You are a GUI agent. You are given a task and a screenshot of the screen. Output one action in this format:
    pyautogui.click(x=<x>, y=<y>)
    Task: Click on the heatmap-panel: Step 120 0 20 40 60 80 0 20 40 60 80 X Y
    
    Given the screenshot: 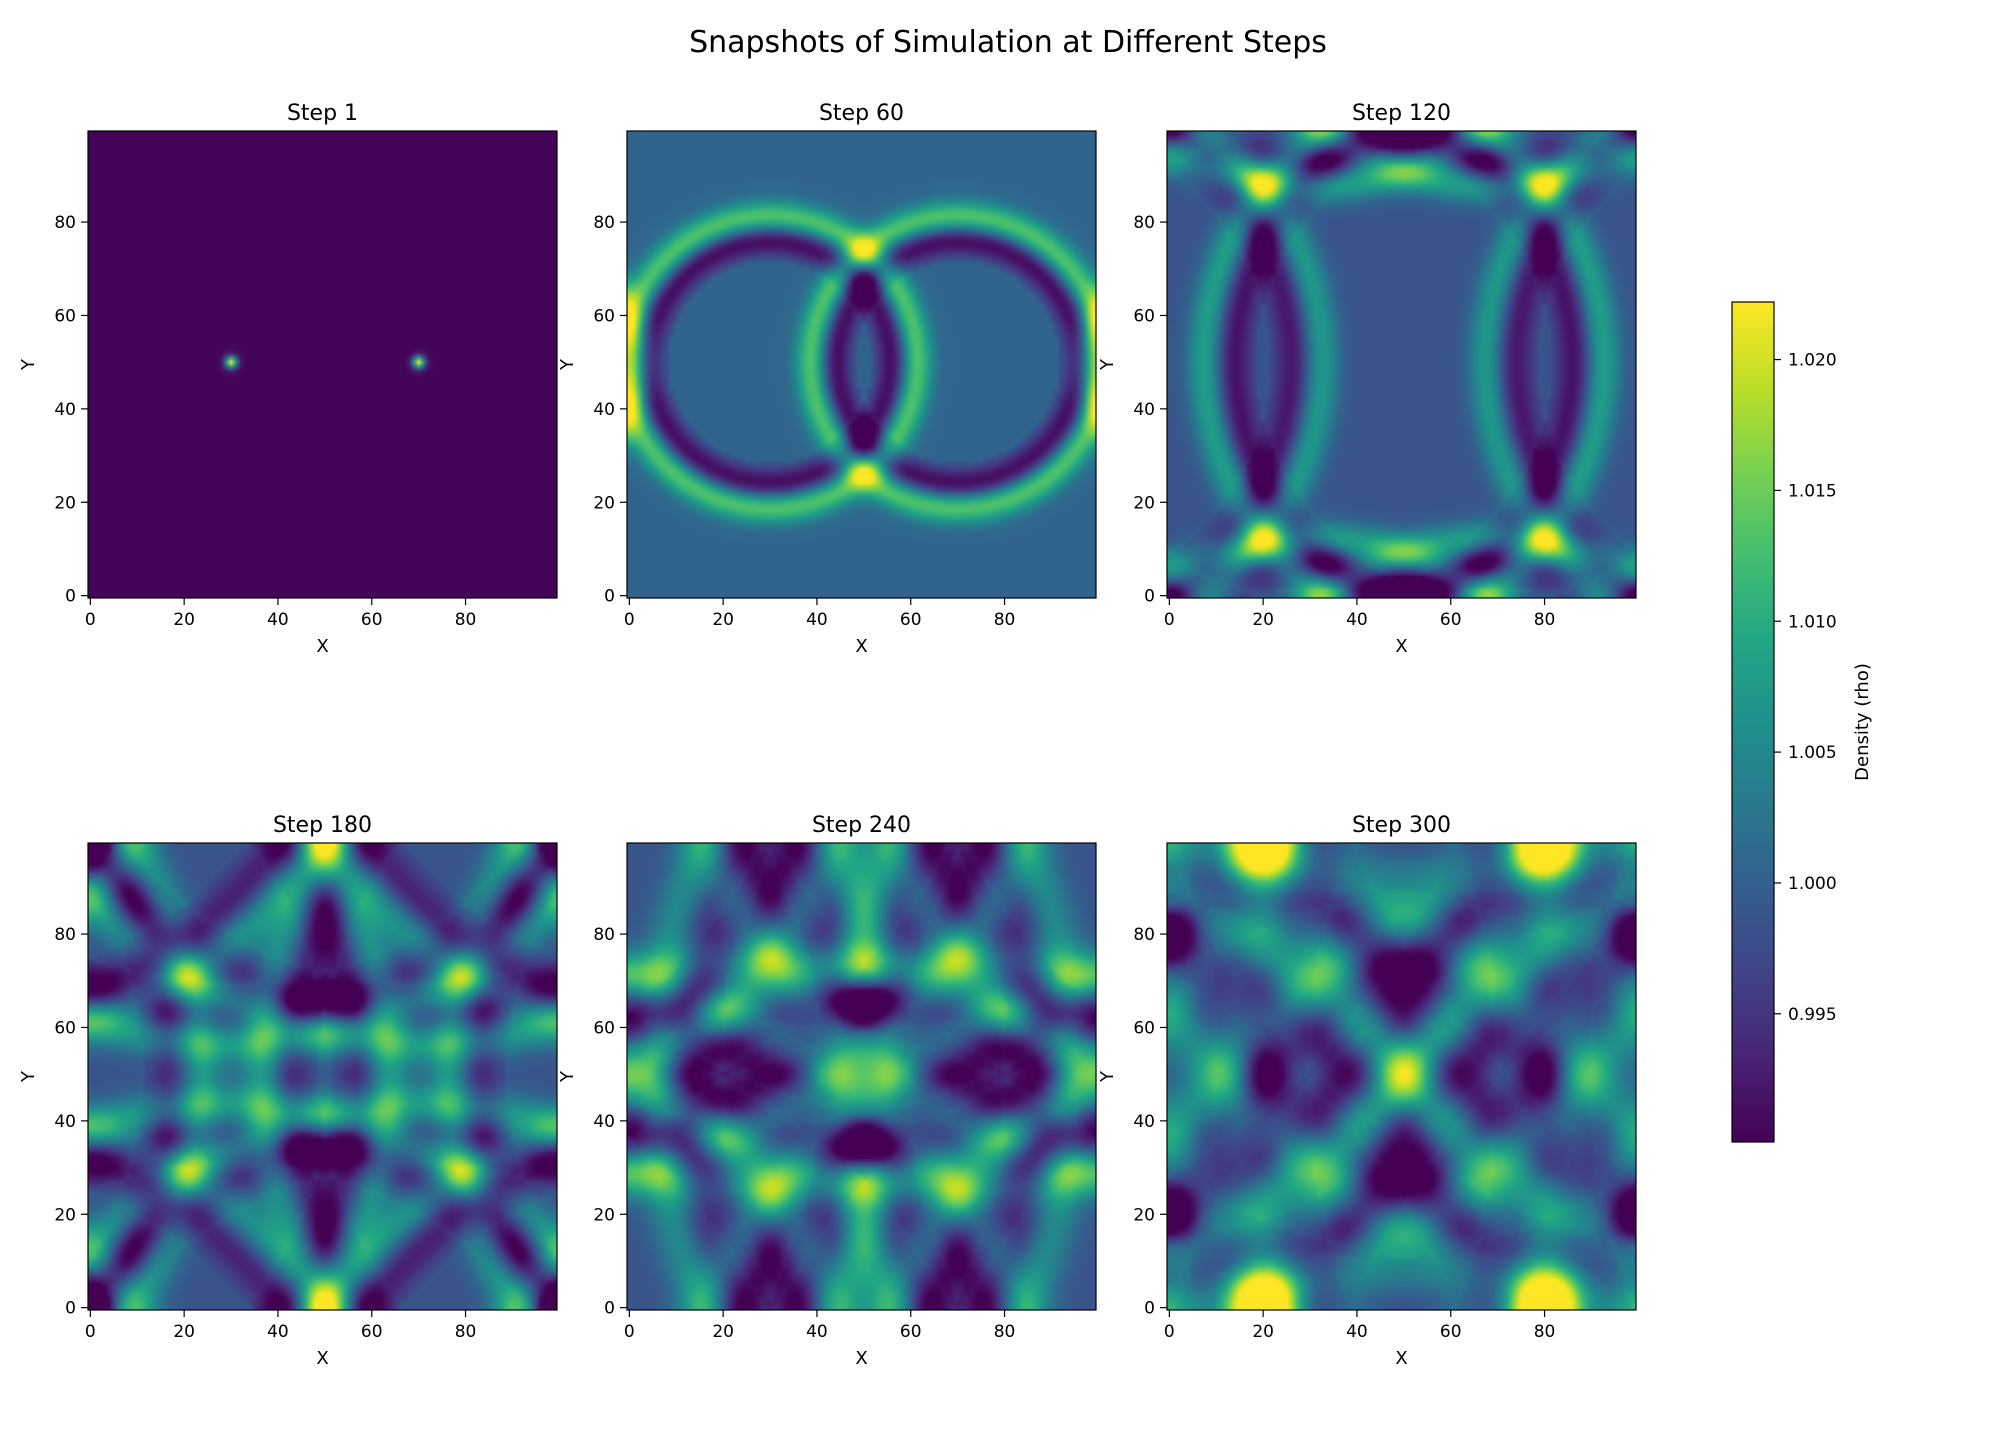 What is the action you would take?
    pyautogui.click(x=1367, y=379)
    